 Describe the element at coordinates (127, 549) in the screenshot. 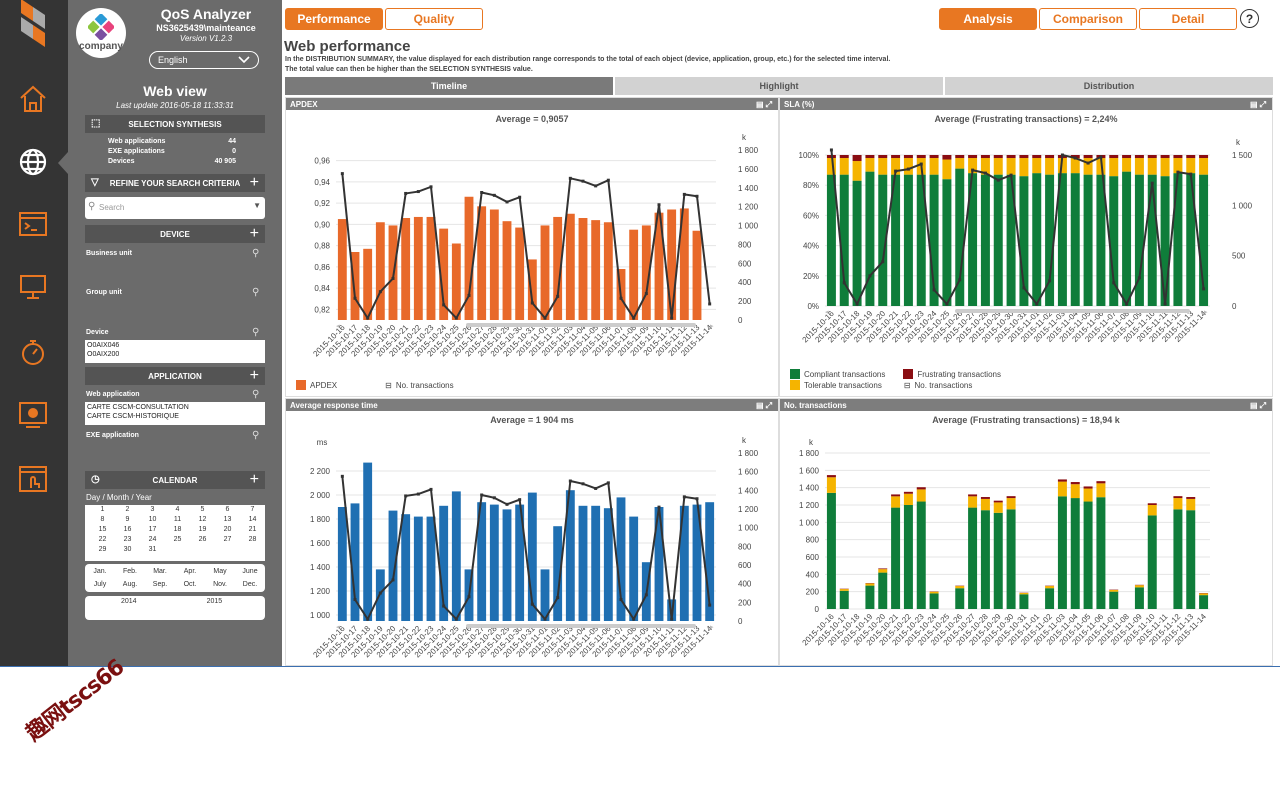

I see `calendar-day: 30` at that location.